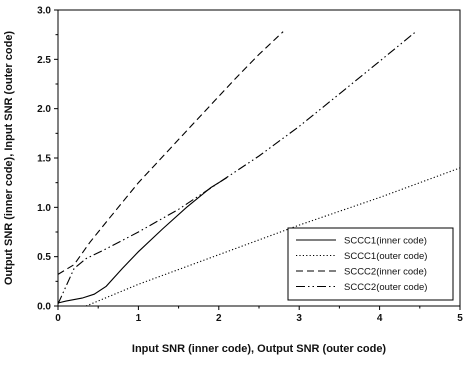 The height and width of the screenshot is (366, 463). I want to click on legend-label: SCCC1(inner code), so click(385, 241).